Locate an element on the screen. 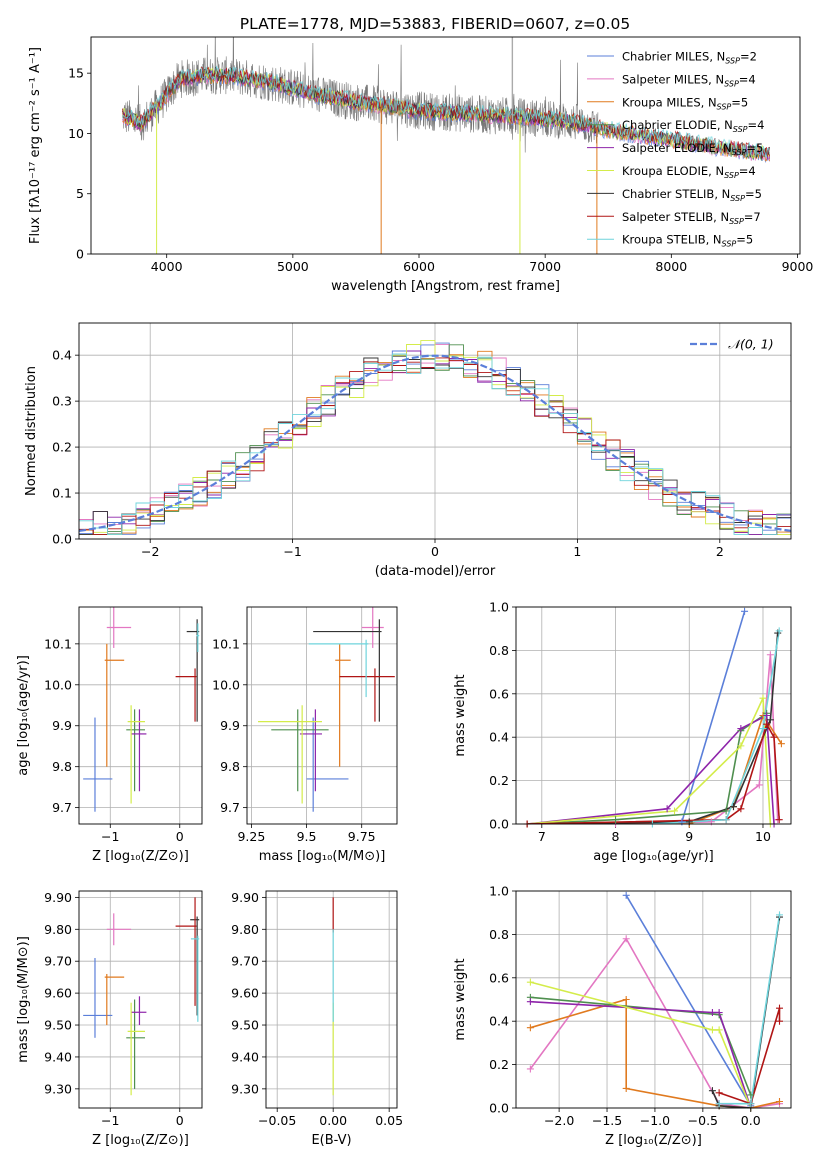  z_mass-xlabel: Z [log₁₀(Z/Z⊙)] is located at coordinates (140, 1140).